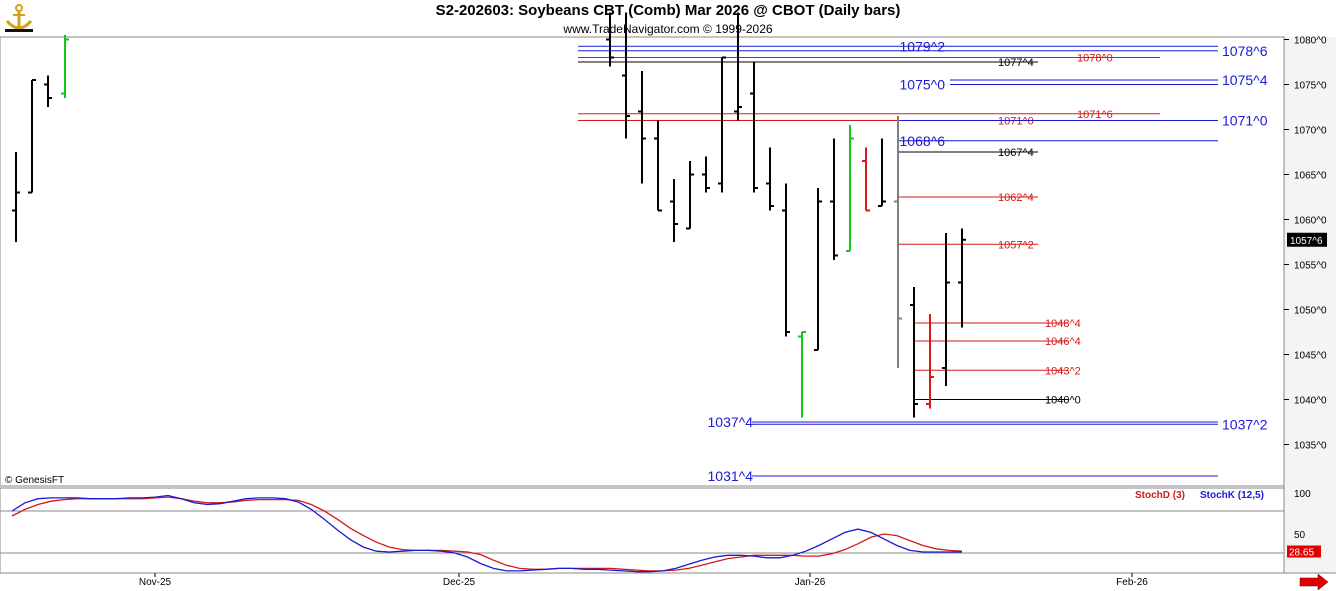  What do you see at coordinates (1245, 80) in the screenshot?
I see `price-level-label: 1075^4` at bounding box center [1245, 80].